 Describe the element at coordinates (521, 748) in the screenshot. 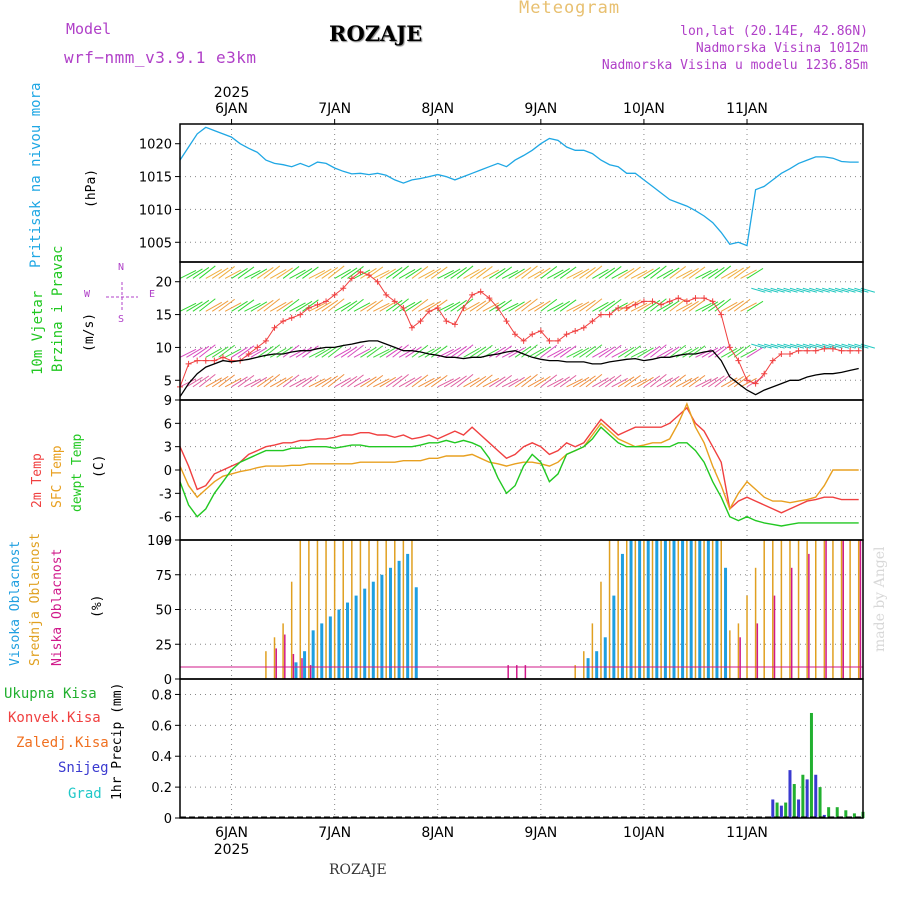

I see `panel-frame` at that location.